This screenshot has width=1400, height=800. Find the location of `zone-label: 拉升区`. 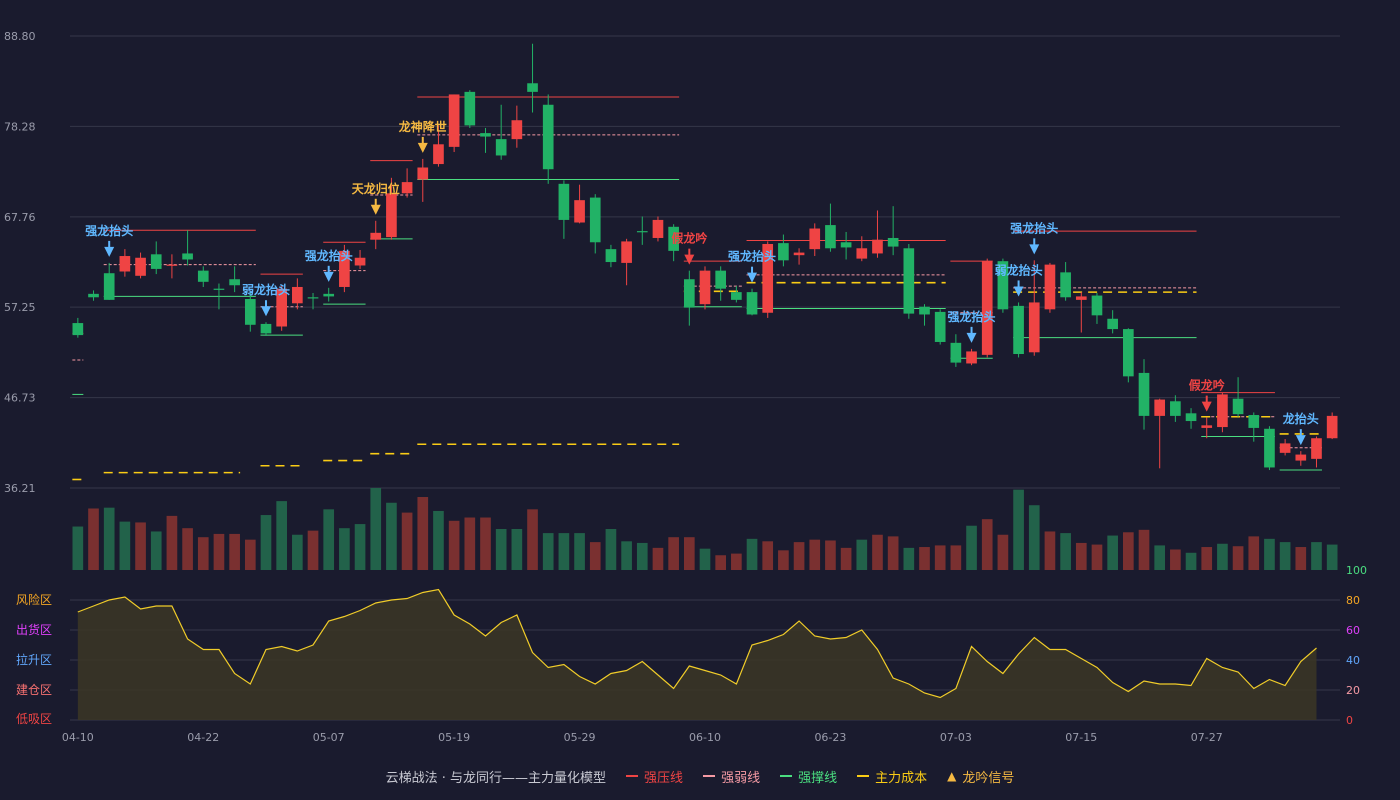

zone-label: 拉升区 is located at coordinates (34, 659).